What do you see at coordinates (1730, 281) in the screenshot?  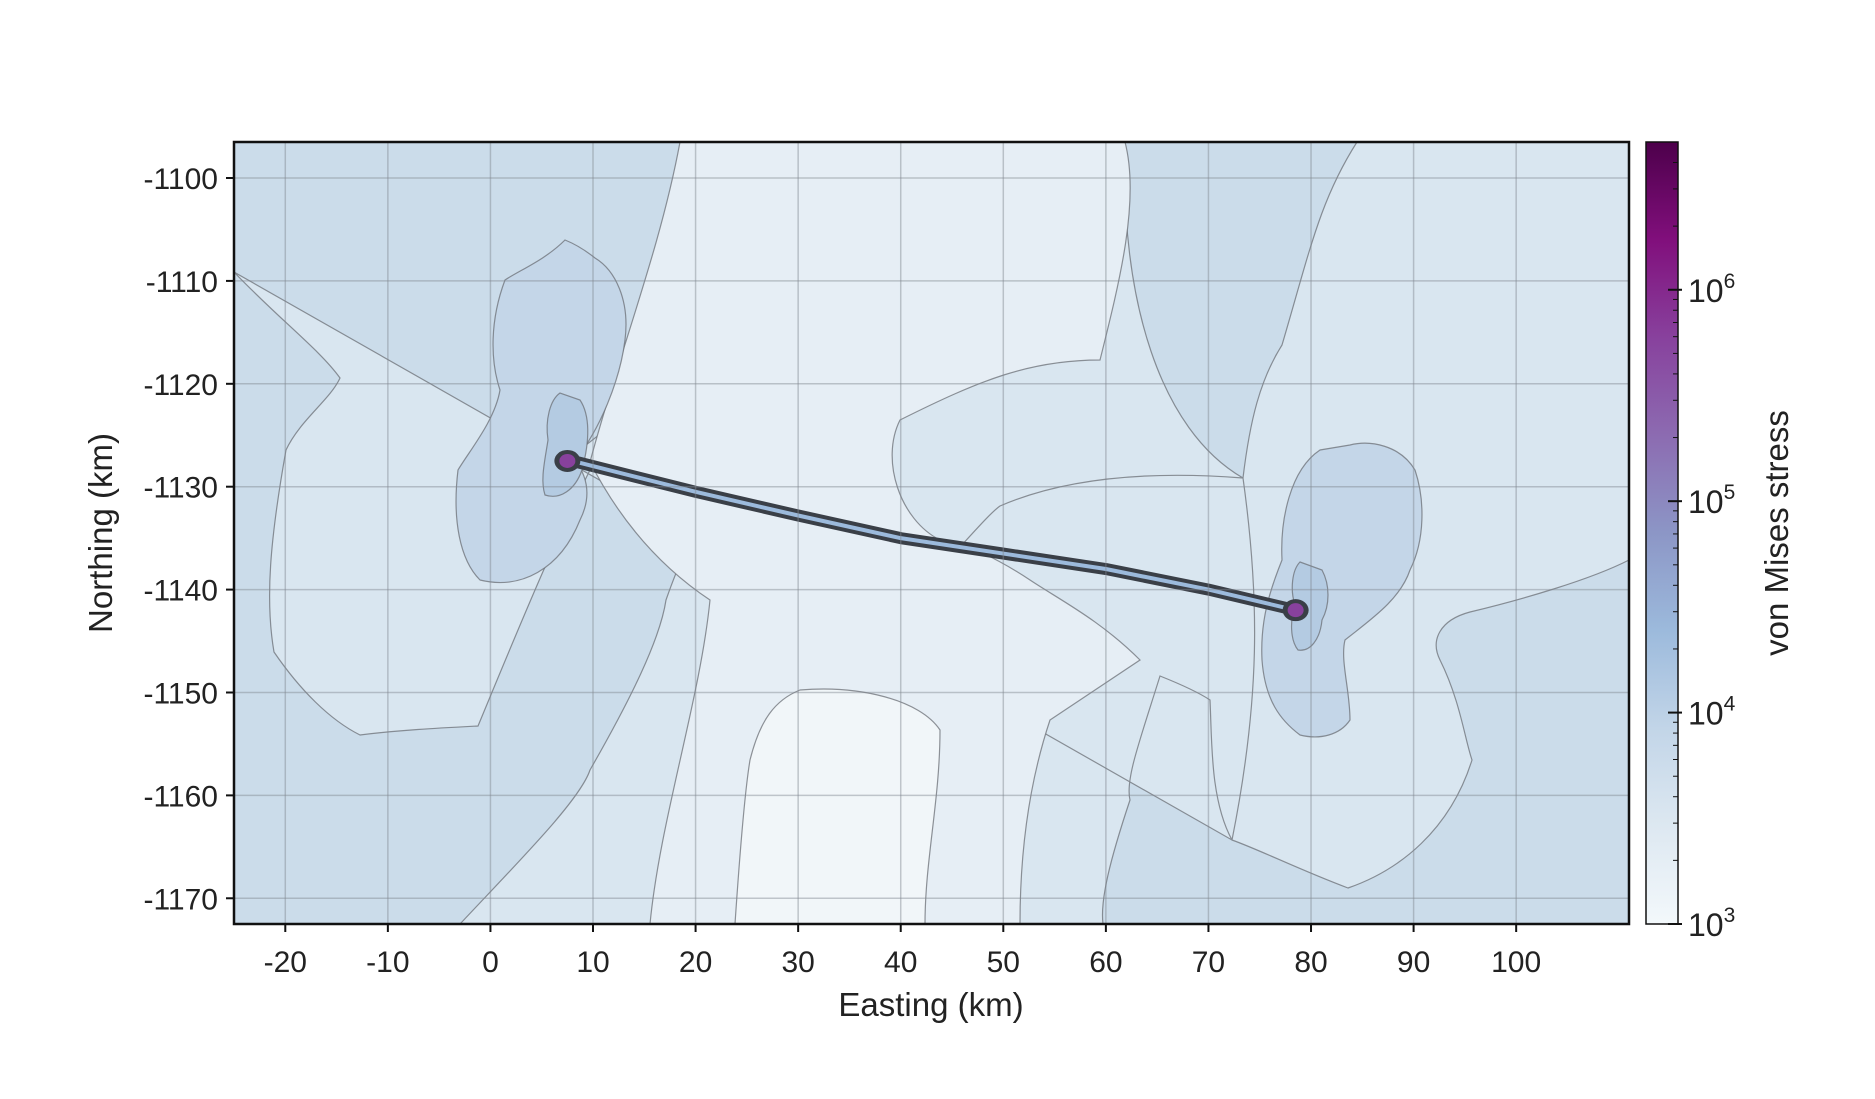 I see `colorbar-tick-exponent: 6` at bounding box center [1730, 281].